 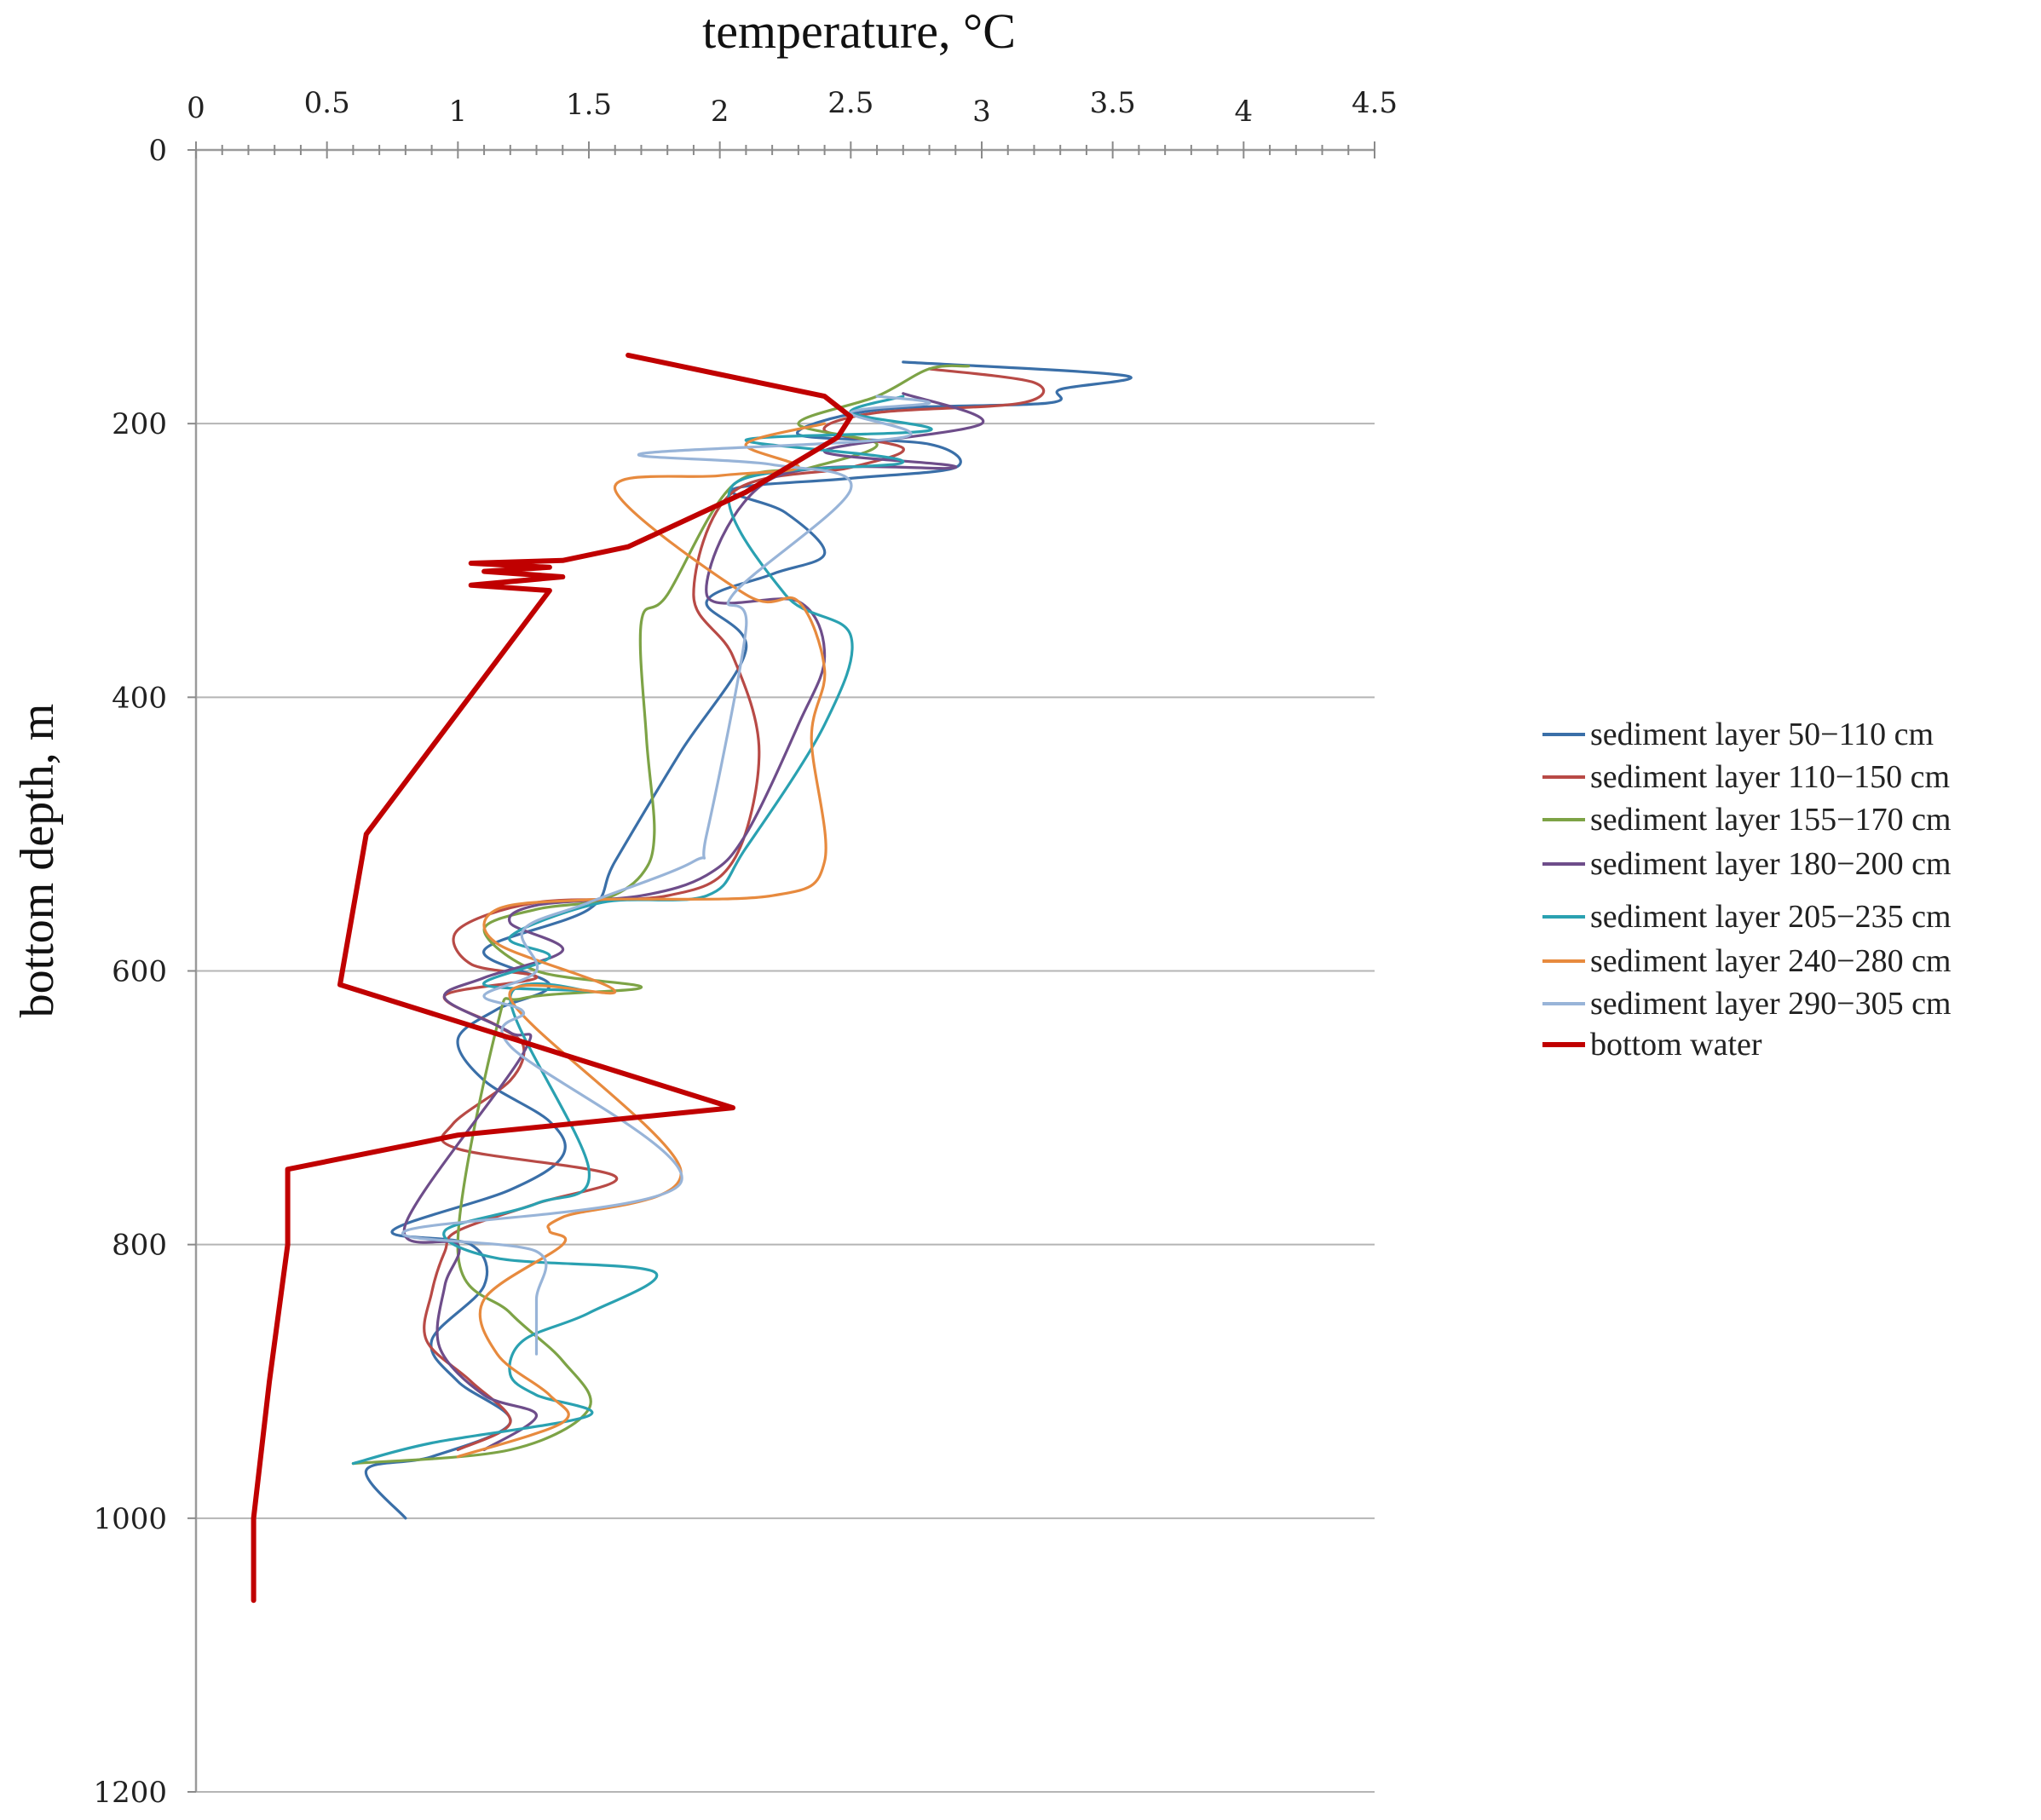 What do you see at coordinates (1375, 103) in the screenshot?
I see `x-tick-label-4.5: 4.5` at bounding box center [1375, 103].